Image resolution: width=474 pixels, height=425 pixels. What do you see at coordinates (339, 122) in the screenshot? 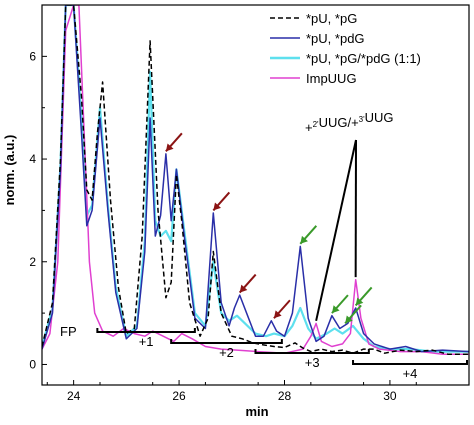
I see `uug-label-part: UUG/+` at bounding box center [339, 122].